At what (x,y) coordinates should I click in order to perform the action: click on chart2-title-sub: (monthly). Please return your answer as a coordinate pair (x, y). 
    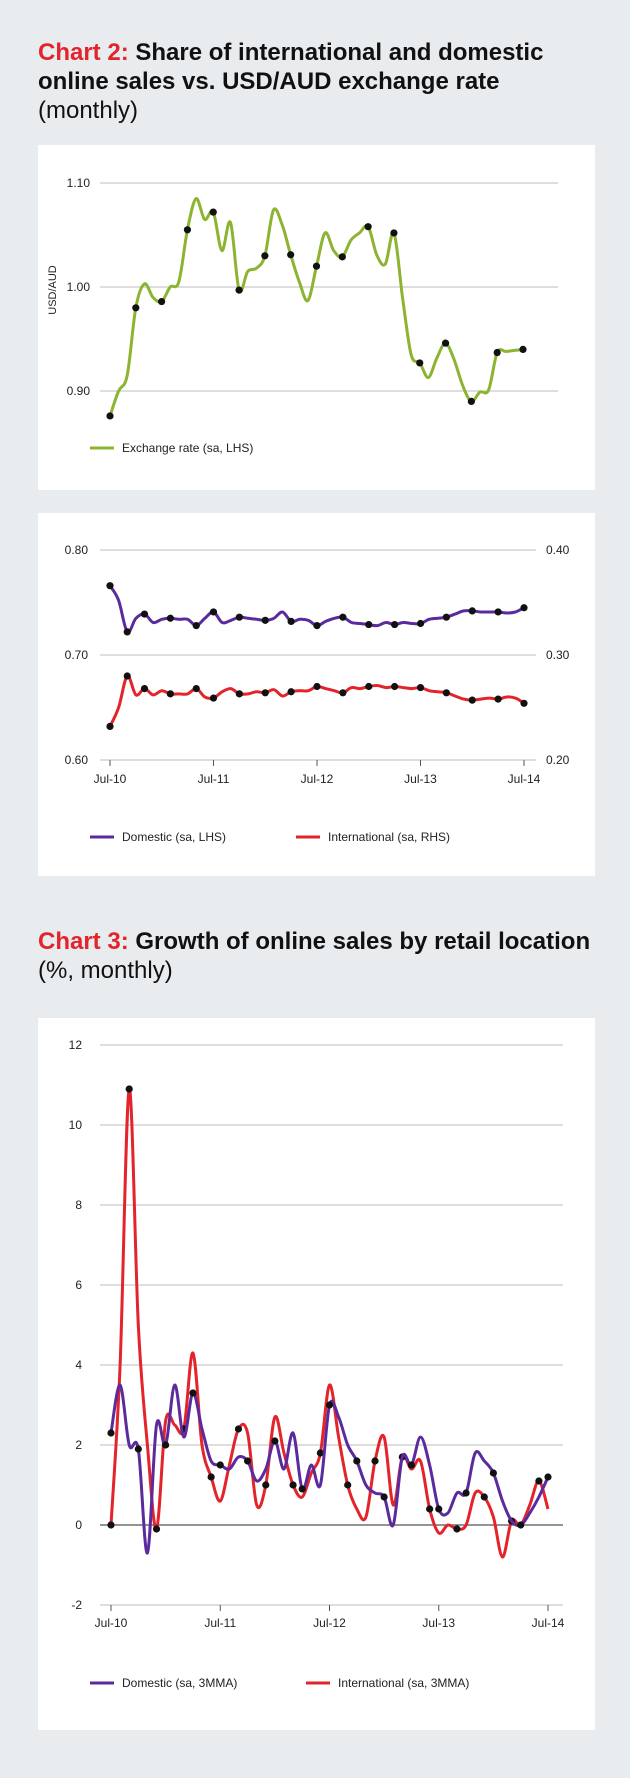
    Looking at the image, I should click on (88, 110).